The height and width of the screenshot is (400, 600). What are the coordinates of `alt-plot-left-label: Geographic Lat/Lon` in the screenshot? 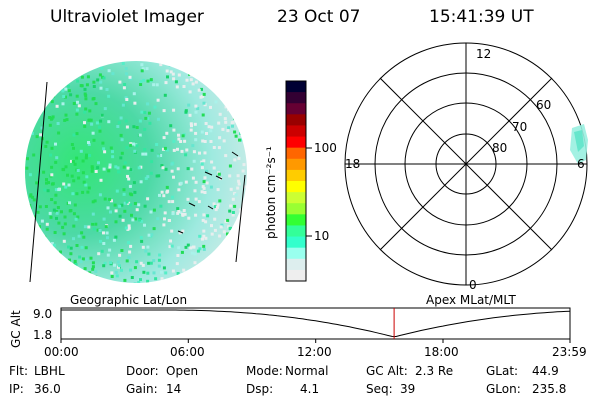 It's located at (129, 300).